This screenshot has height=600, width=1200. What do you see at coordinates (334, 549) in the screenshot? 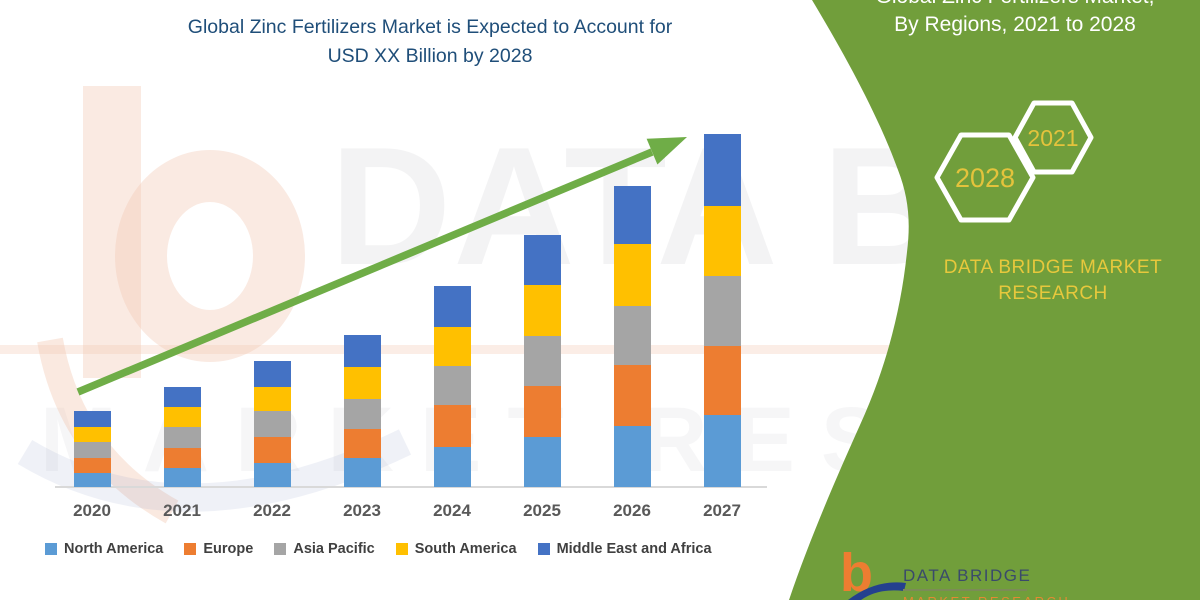
I see `legend-label: Asia Pacific` at bounding box center [334, 549].